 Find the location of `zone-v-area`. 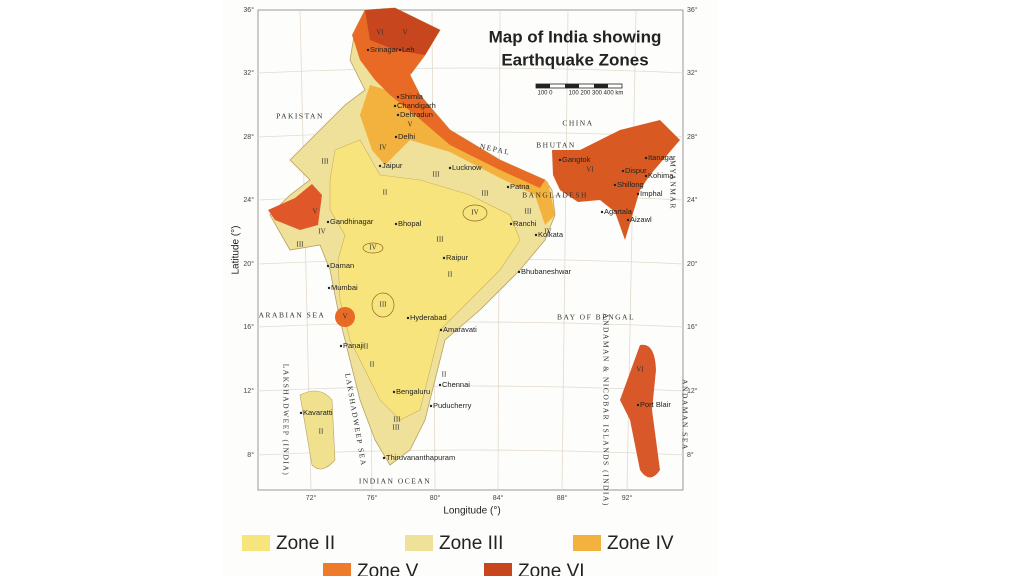

zone-v-area is located at coordinates (448, 98).